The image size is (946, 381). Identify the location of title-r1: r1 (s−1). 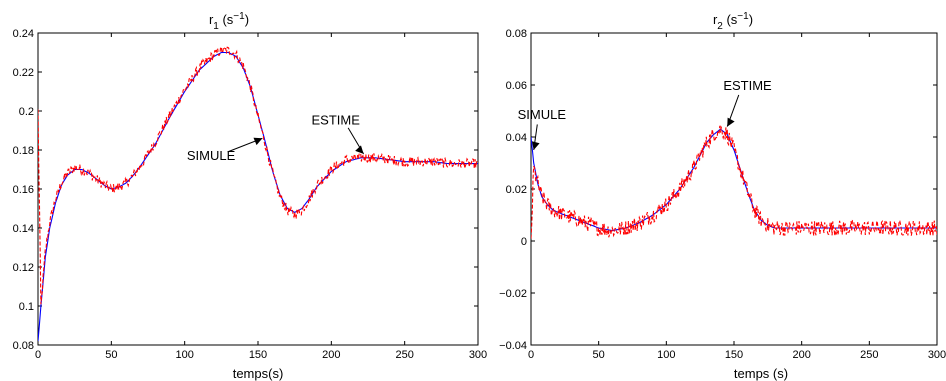
(229, 21).